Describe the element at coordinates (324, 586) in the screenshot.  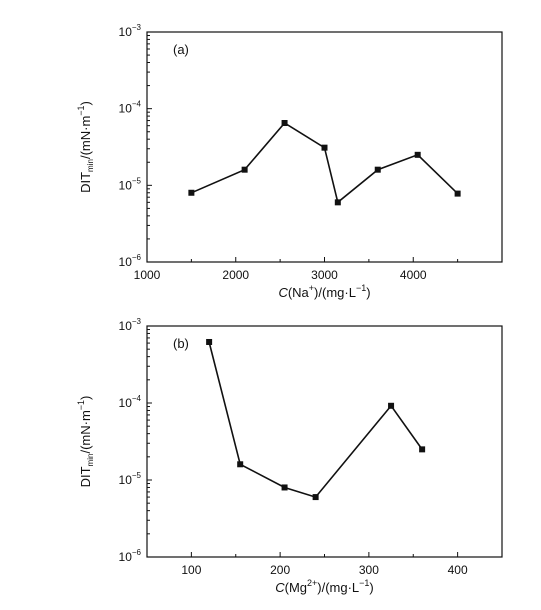
I see `x-axis-title: C(Mg2+)/(mg·L−1)` at that location.